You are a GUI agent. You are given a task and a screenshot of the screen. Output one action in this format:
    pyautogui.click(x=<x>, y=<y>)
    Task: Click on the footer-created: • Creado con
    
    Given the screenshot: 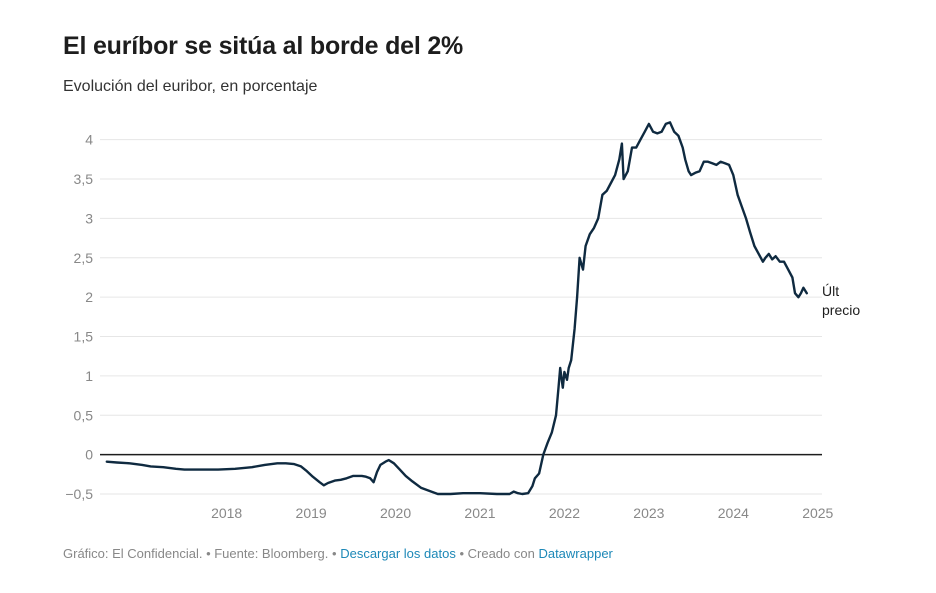 What is the action you would take?
    pyautogui.click(x=497, y=553)
    